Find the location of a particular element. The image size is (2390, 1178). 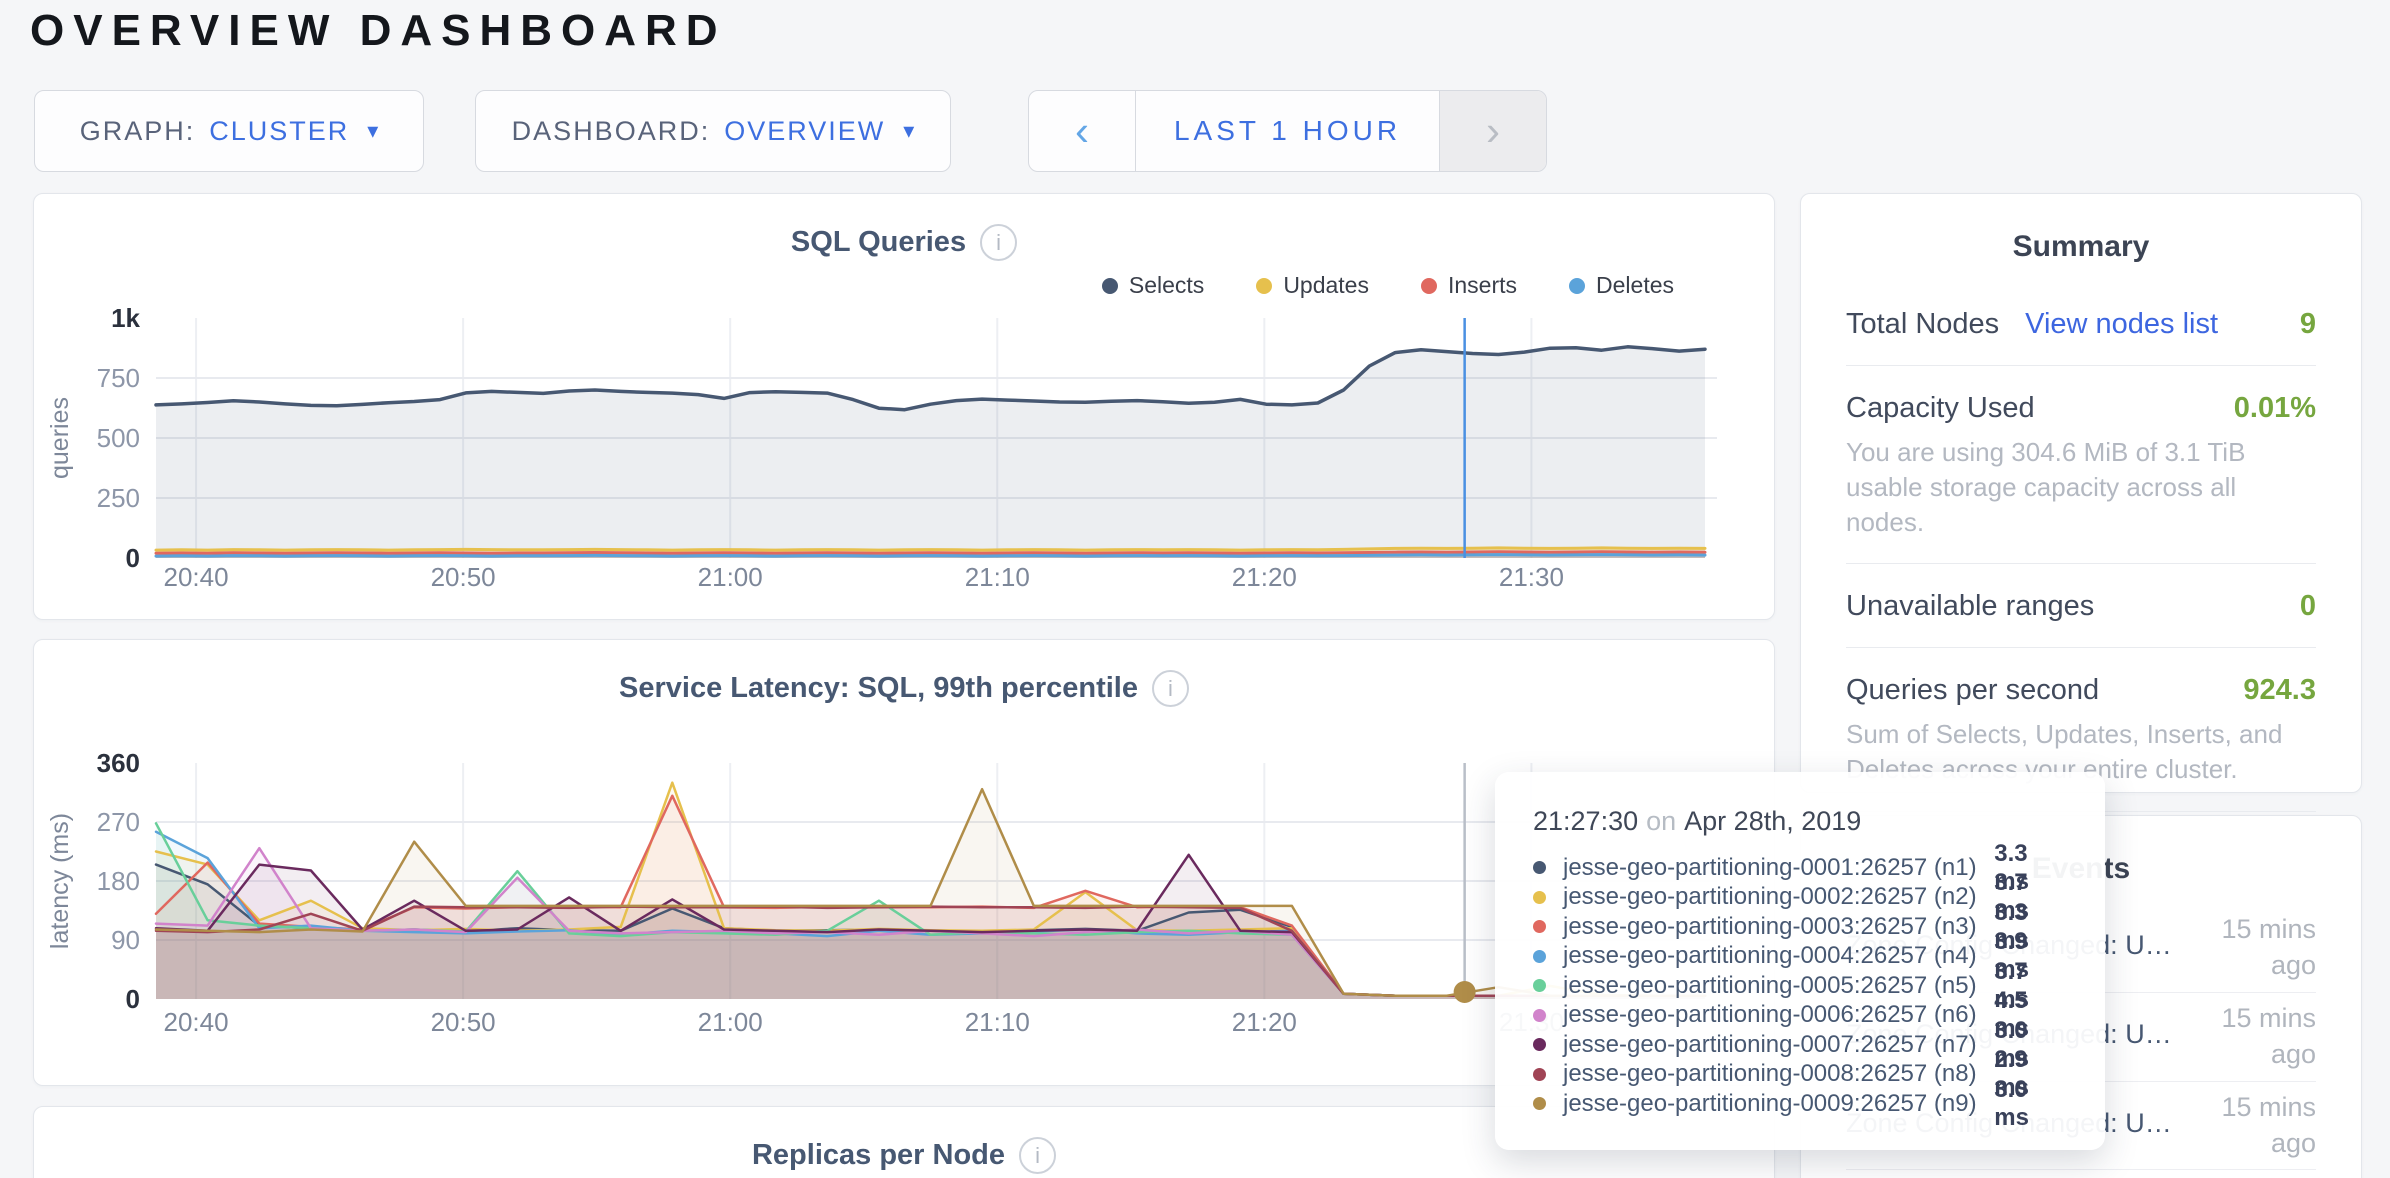

replicas-title: Replicas per Node is located at coordinates (878, 1155).